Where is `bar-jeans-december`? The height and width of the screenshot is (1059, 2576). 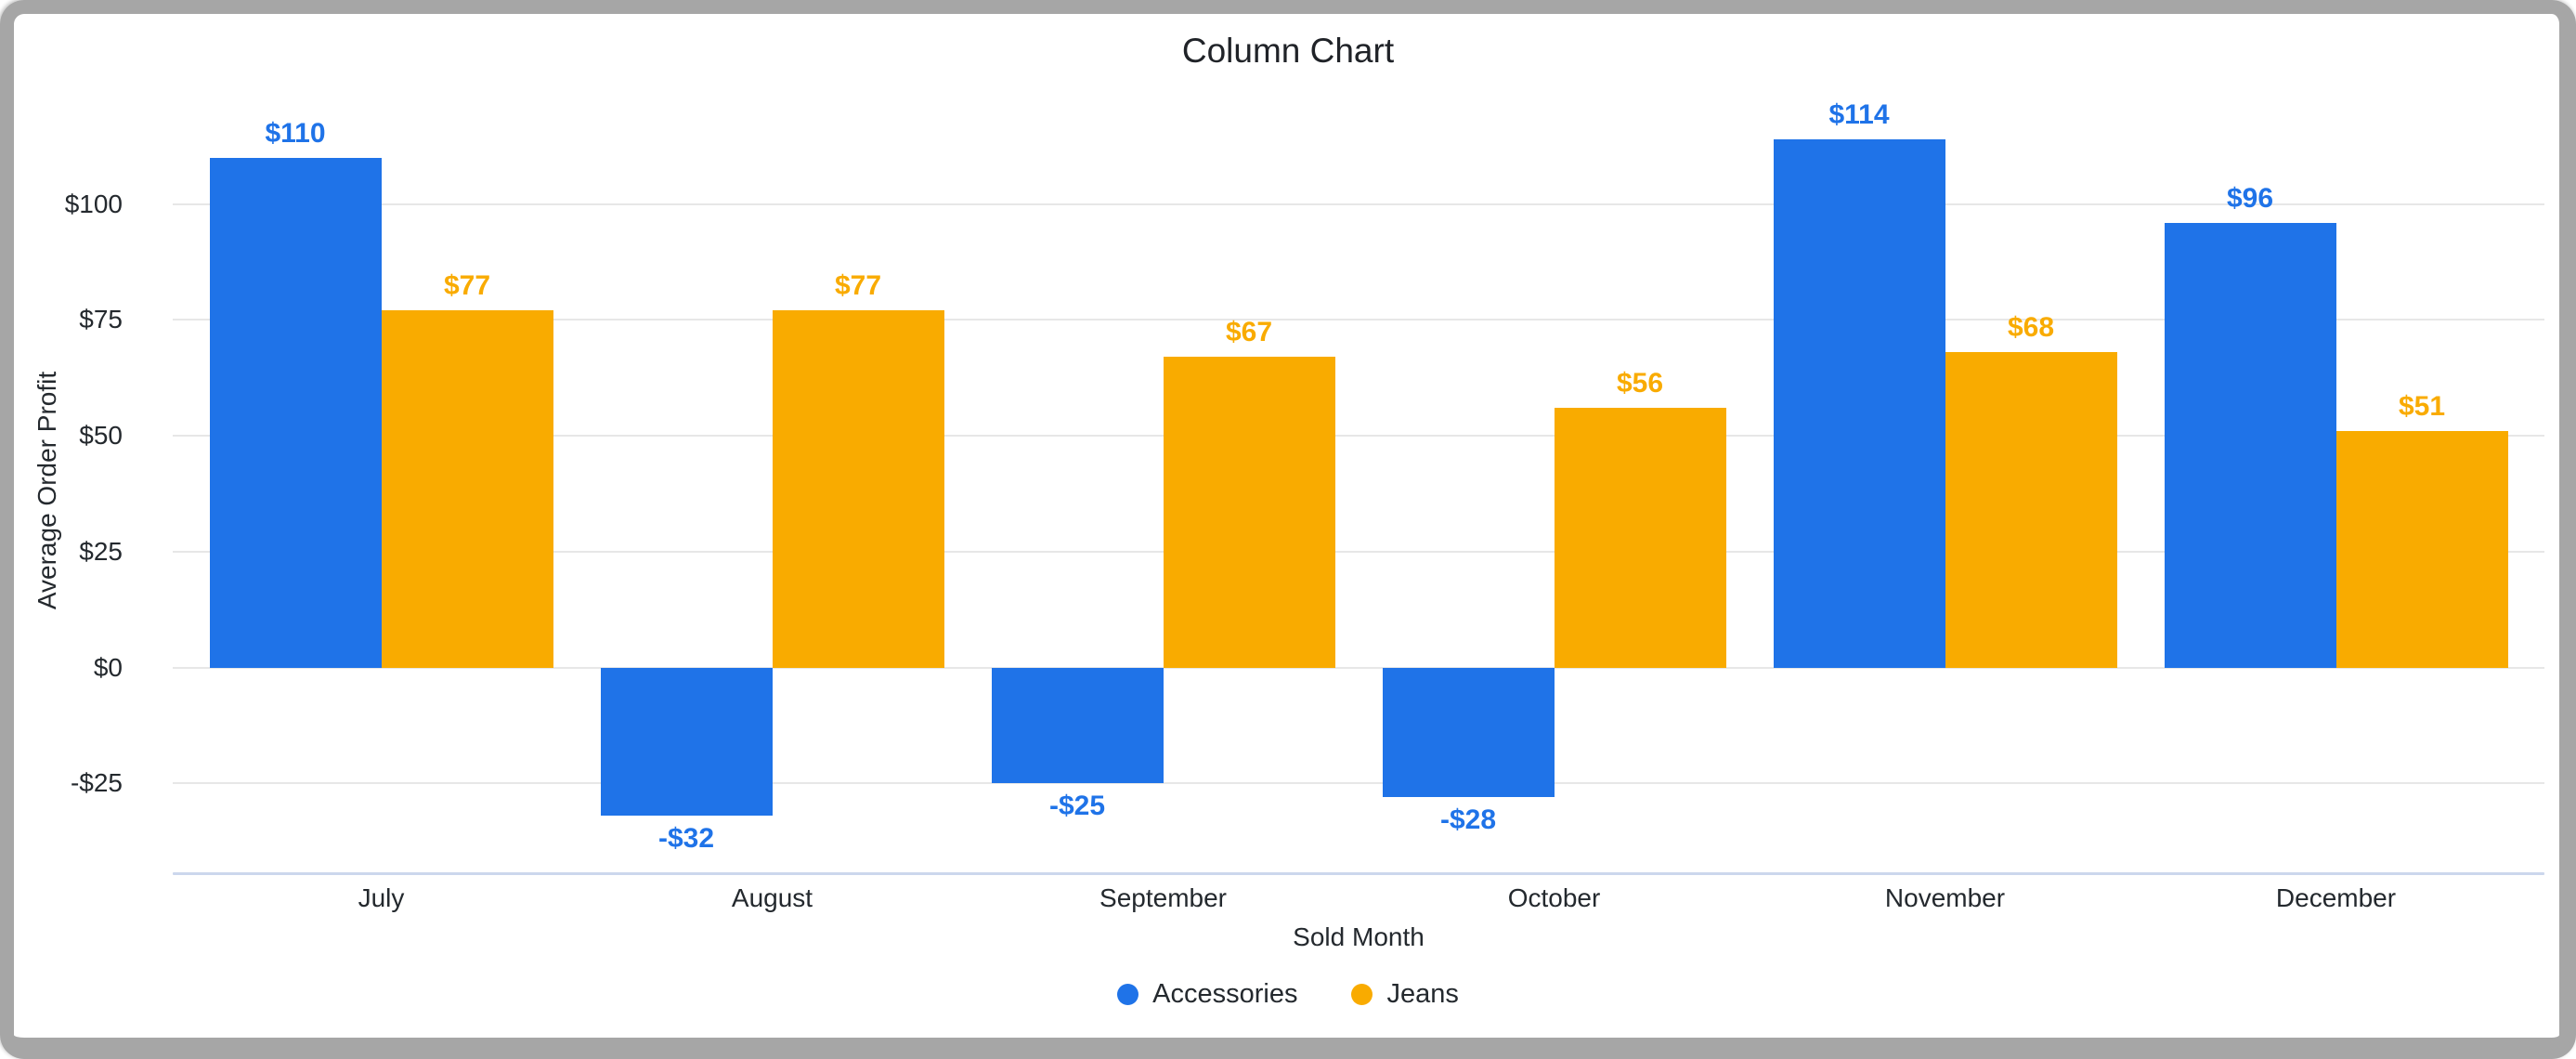
bar-jeans-december is located at coordinates (2421, 549).